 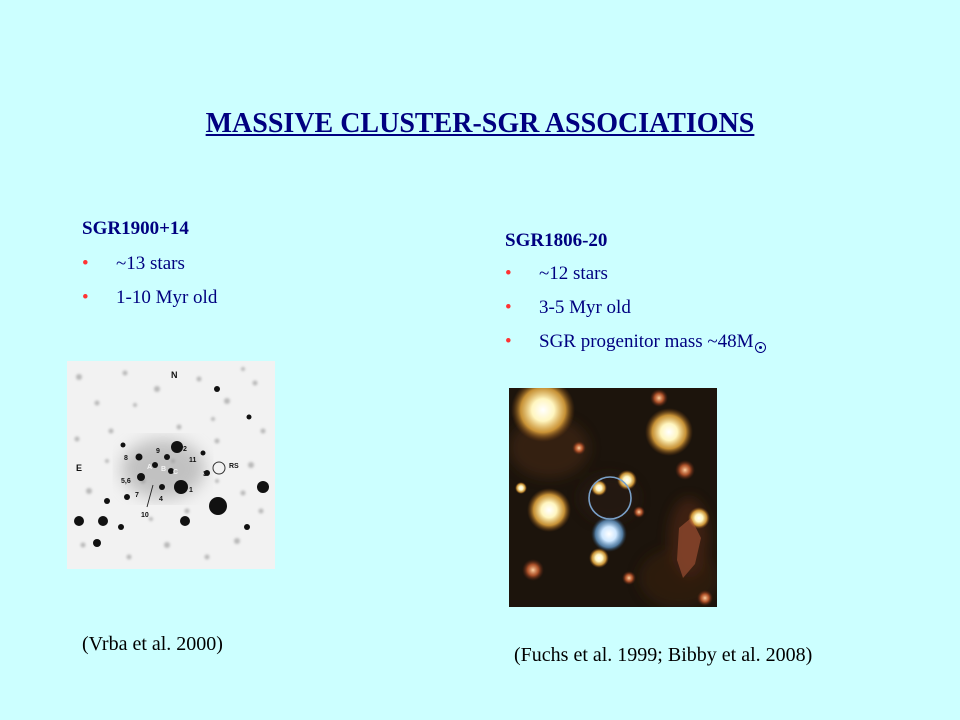 What do you see at coordinates (137, 495) in the screenshot?
I see `star-label-7: 7` at bounding box center [137, 495].